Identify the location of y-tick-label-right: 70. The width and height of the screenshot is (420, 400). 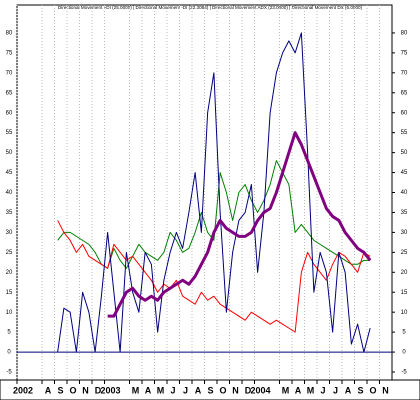
(404, 73).